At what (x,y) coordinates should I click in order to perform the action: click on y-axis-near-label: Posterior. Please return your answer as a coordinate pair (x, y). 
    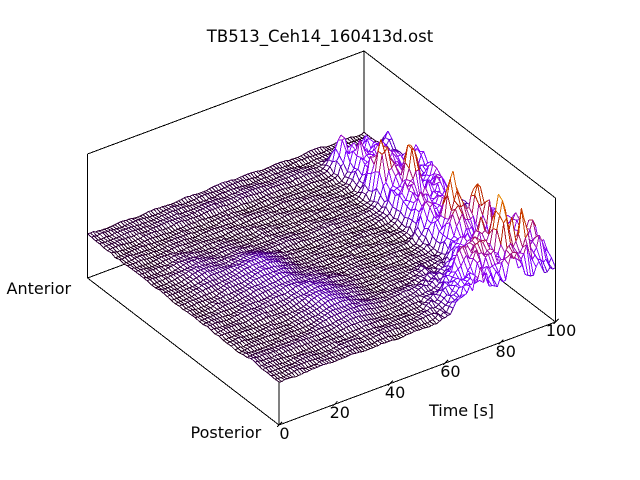
    Looking at the image, I should click on (226, 432).